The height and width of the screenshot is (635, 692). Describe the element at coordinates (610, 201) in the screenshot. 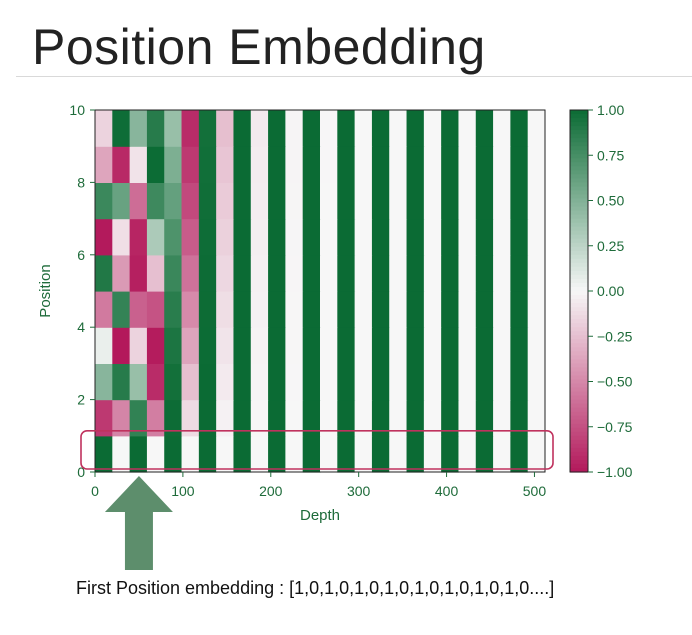

I see `colorbar-tick-label: 0.50` at that location.